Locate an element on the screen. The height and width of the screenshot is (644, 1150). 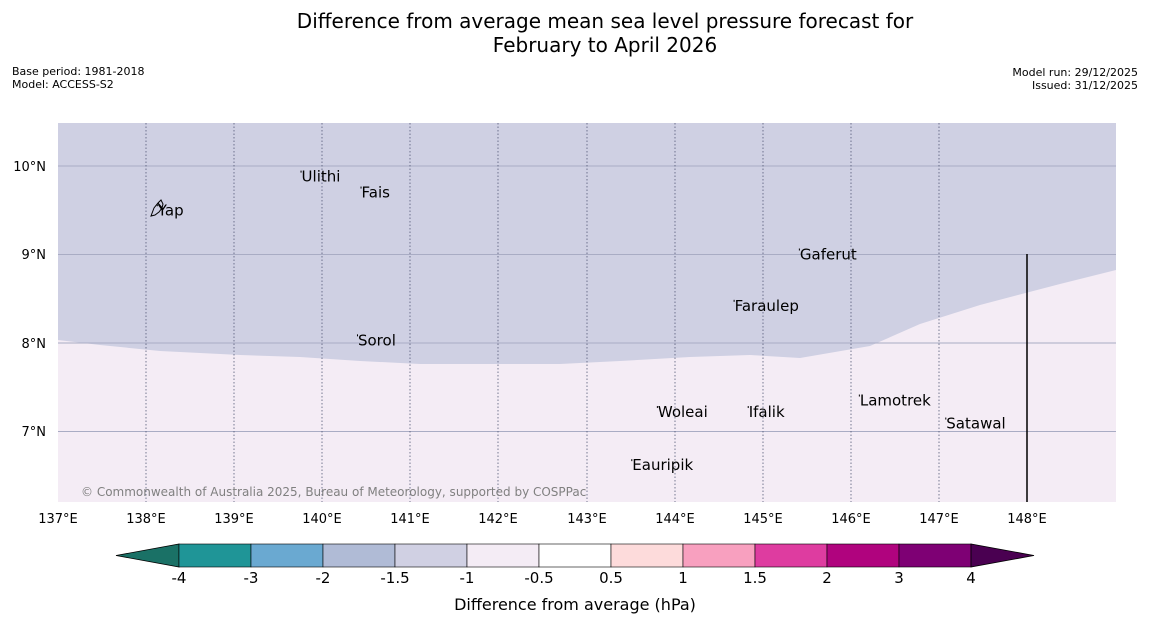
model-run: Model run: 29/12/2025 is located at coordinates (1075, 72).